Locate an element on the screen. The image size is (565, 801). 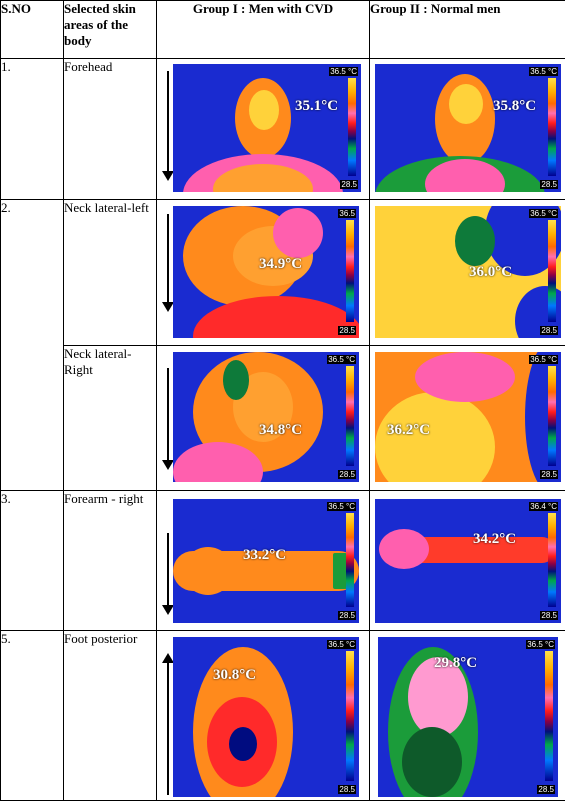
group1-image-cell: 36.5 °C 28.5 33.2°C is located at coordinates (263, 561).